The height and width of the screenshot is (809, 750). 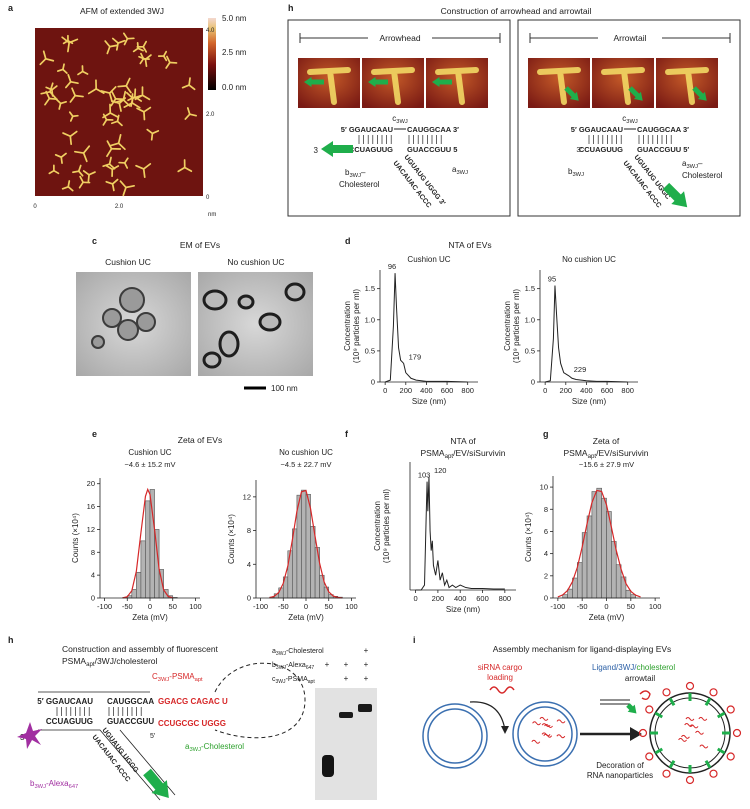 What do you see at coordinates (74, 787) in the screenshot?
I see `strand-label-part: 647` at bounding box center [74, 787].